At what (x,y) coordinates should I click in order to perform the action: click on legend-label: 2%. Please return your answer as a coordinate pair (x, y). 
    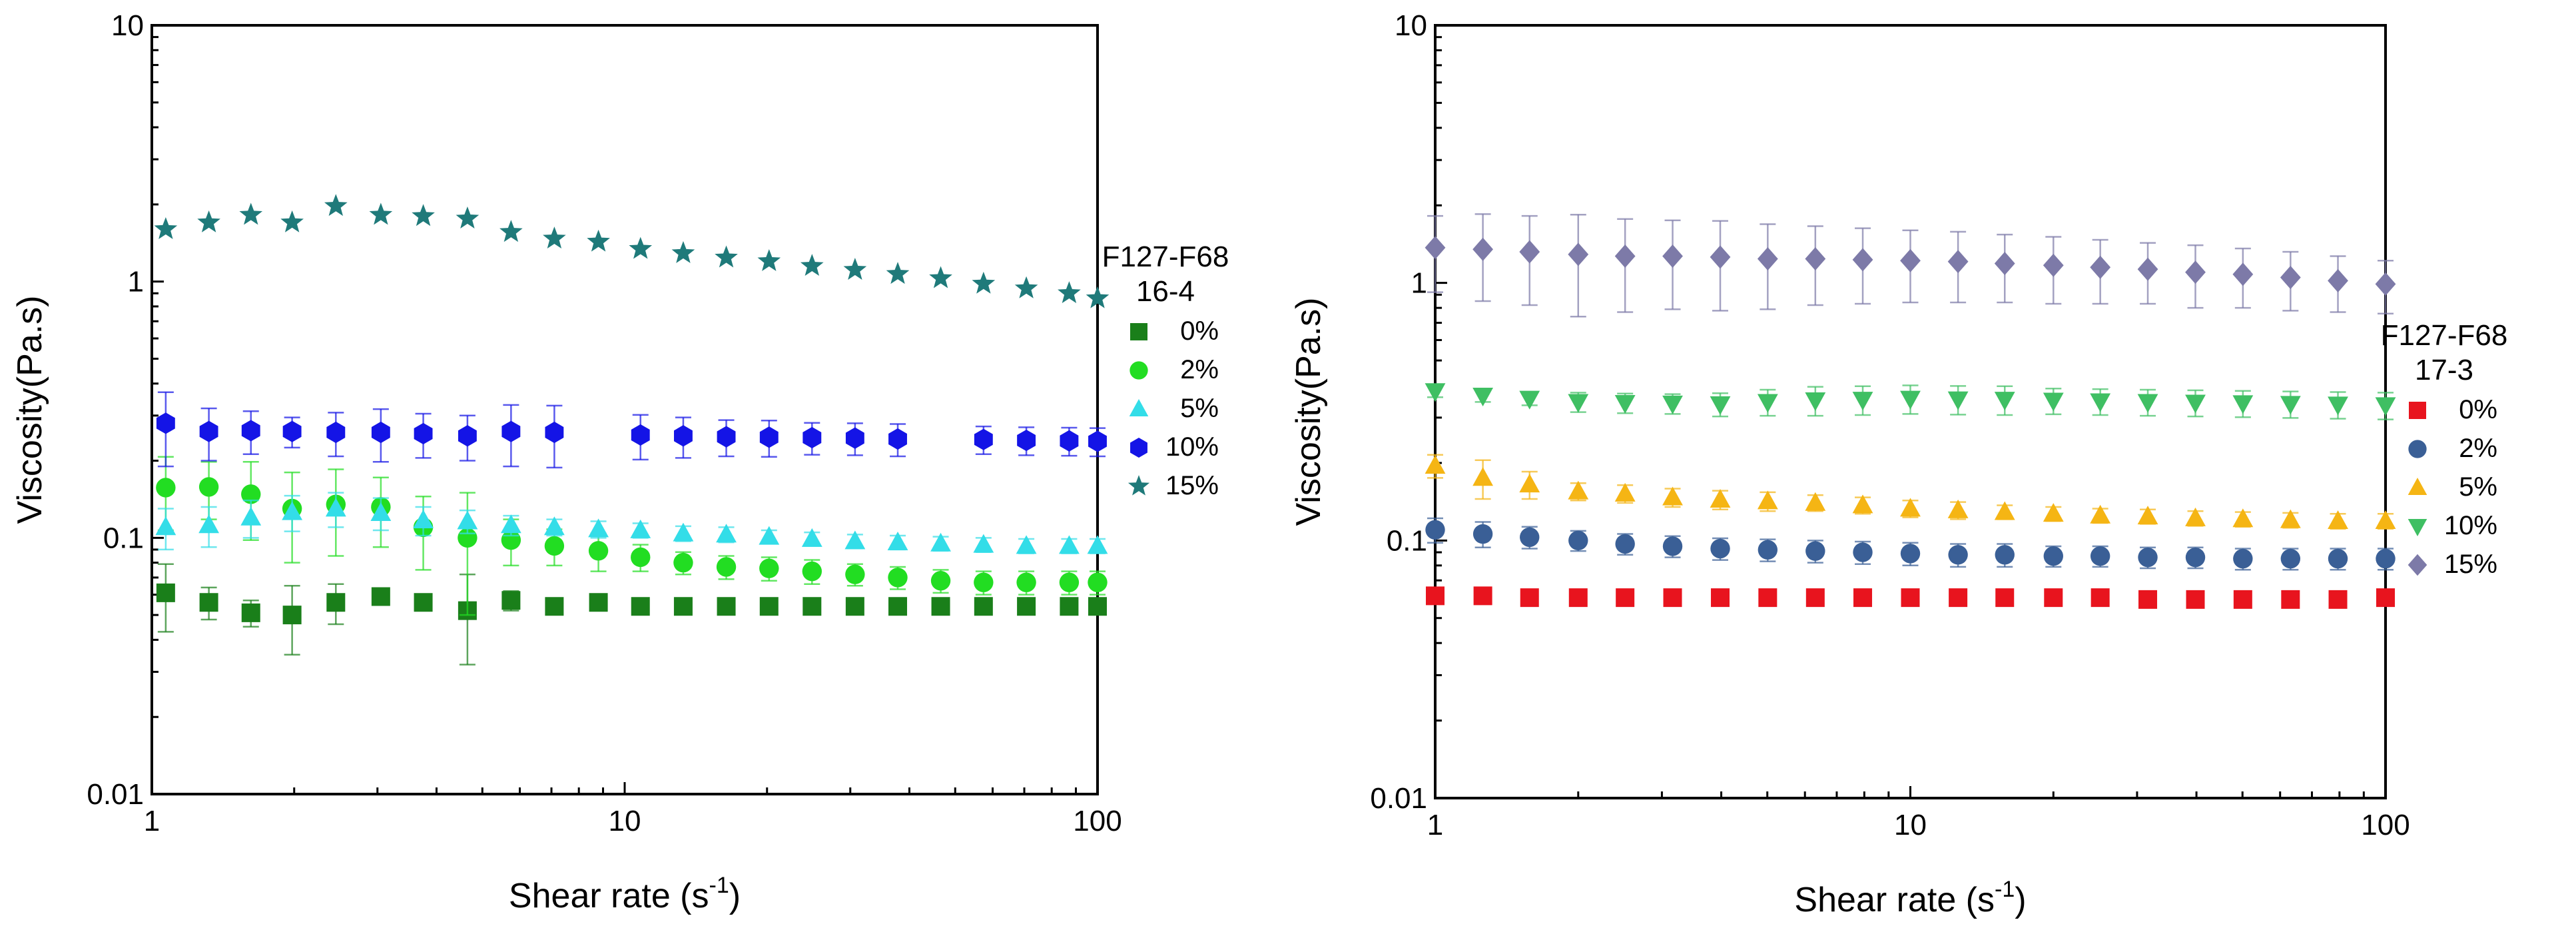
    Looking at the image, I should click on (1199, 369).